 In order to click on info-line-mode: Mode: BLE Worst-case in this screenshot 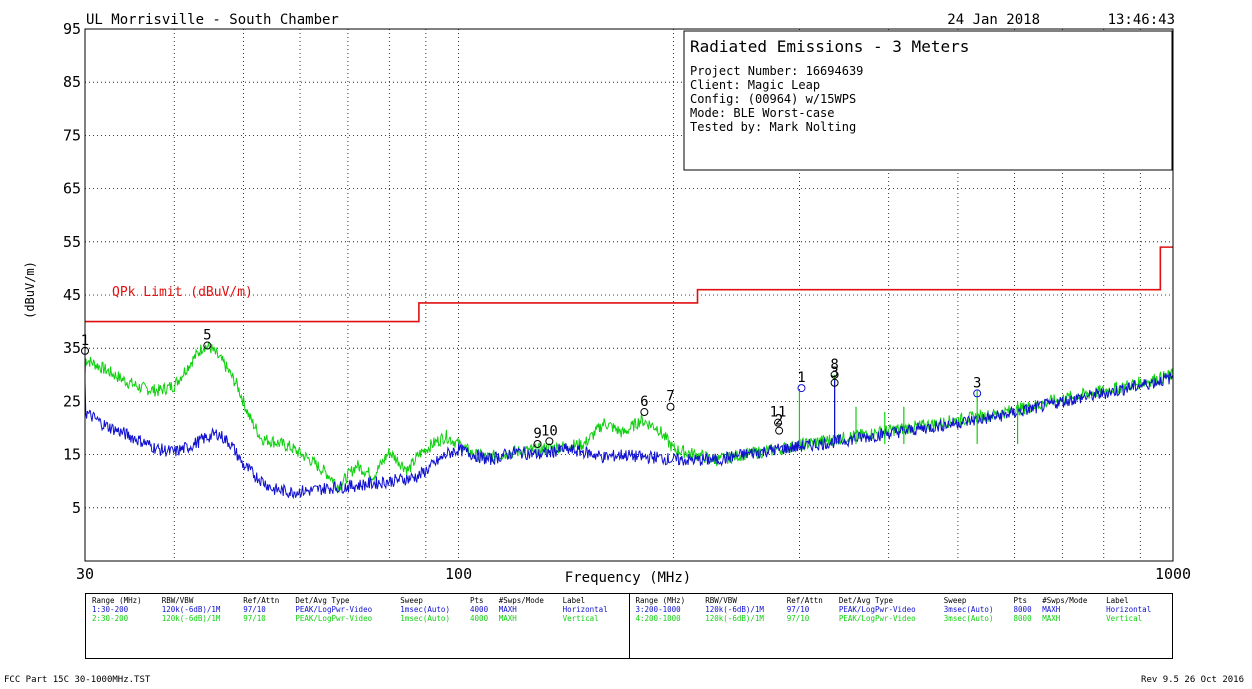, I will do `click(762, 113)`.